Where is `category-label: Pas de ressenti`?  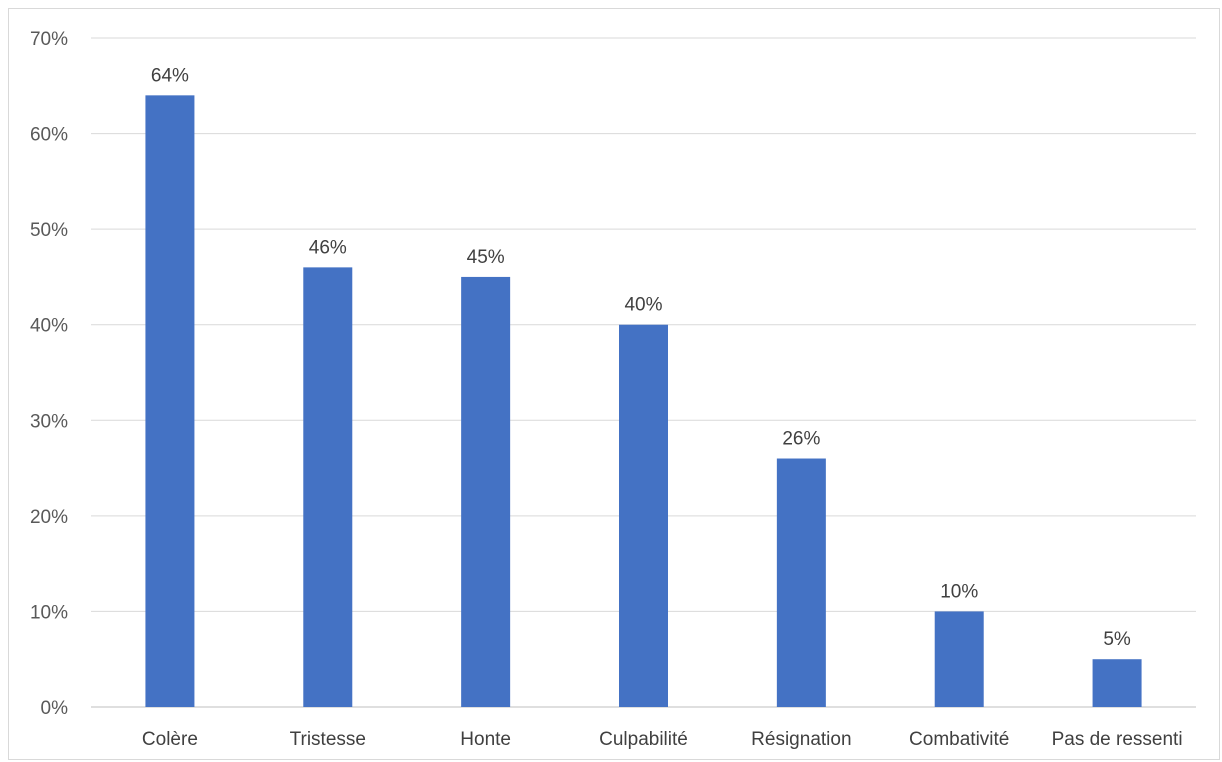 category-label: Pas de ressenti is located at coordinates (1117, 739).